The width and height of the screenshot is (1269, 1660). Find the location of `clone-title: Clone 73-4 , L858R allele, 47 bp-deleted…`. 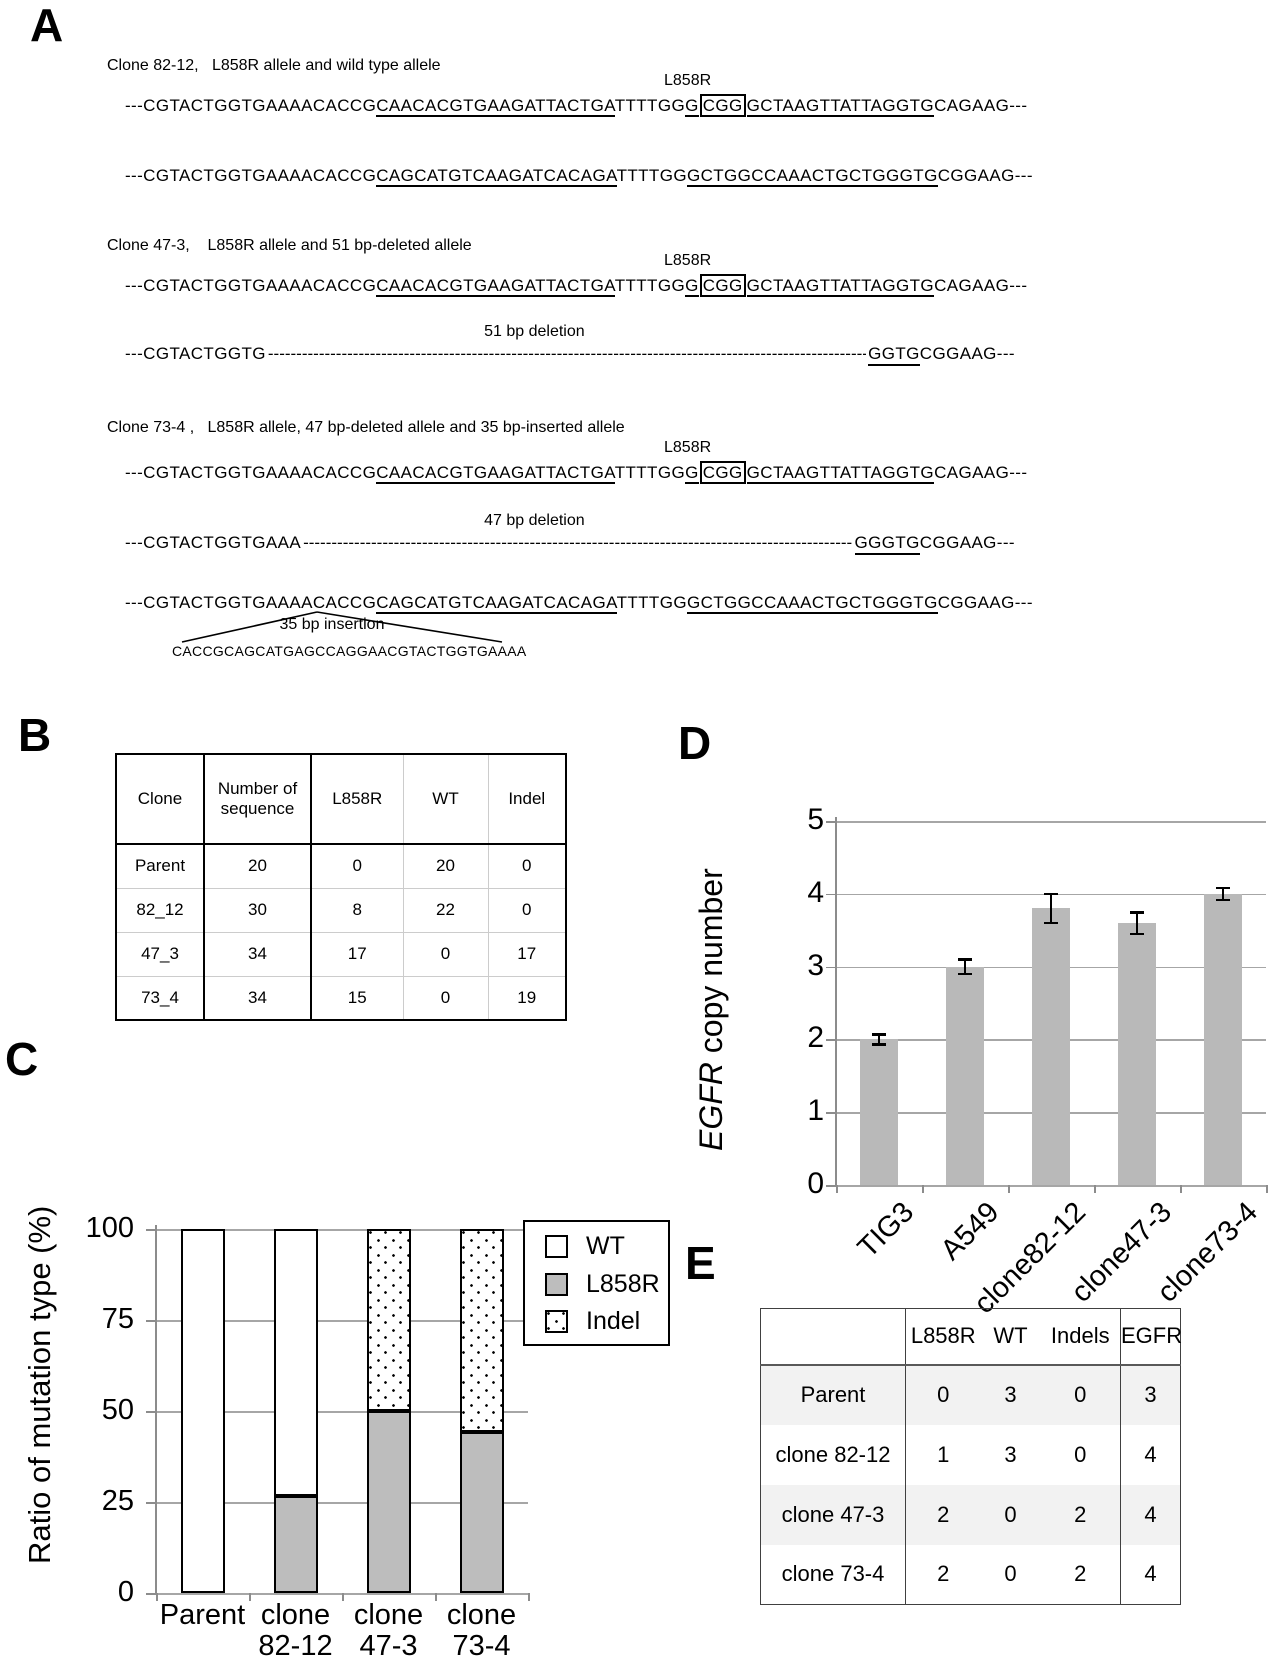

clone-title: Clone 73-4 , L858R allele, 47 bp-deleted… is located at coordinates (366, 427).